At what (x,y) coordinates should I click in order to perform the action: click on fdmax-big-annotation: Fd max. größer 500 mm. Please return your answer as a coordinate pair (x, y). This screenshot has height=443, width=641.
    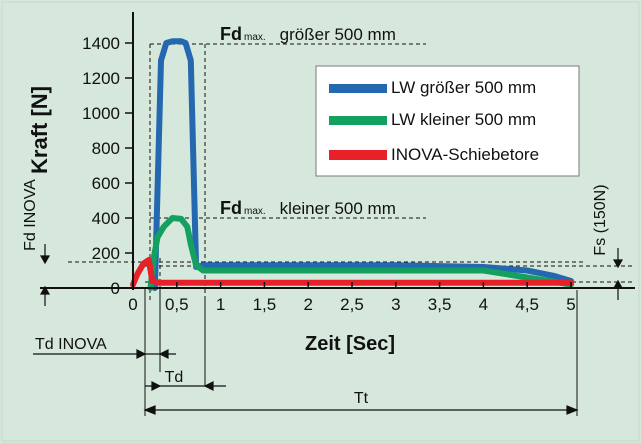
    Looking at the image, I should click on (308, 34).